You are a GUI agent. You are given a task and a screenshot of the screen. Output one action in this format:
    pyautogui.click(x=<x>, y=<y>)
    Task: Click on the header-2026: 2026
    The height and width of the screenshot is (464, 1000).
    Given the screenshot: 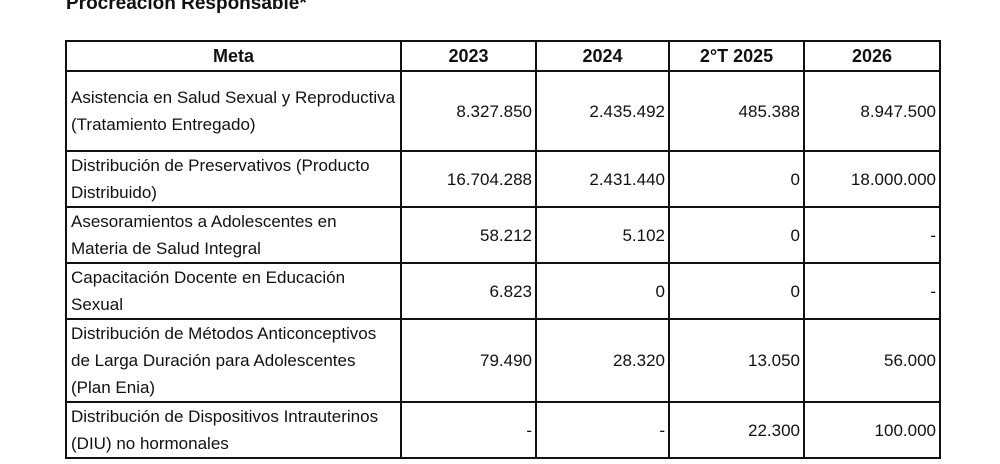 What is the action you would take?
    pyautogui.click(x=872, y=56)
    